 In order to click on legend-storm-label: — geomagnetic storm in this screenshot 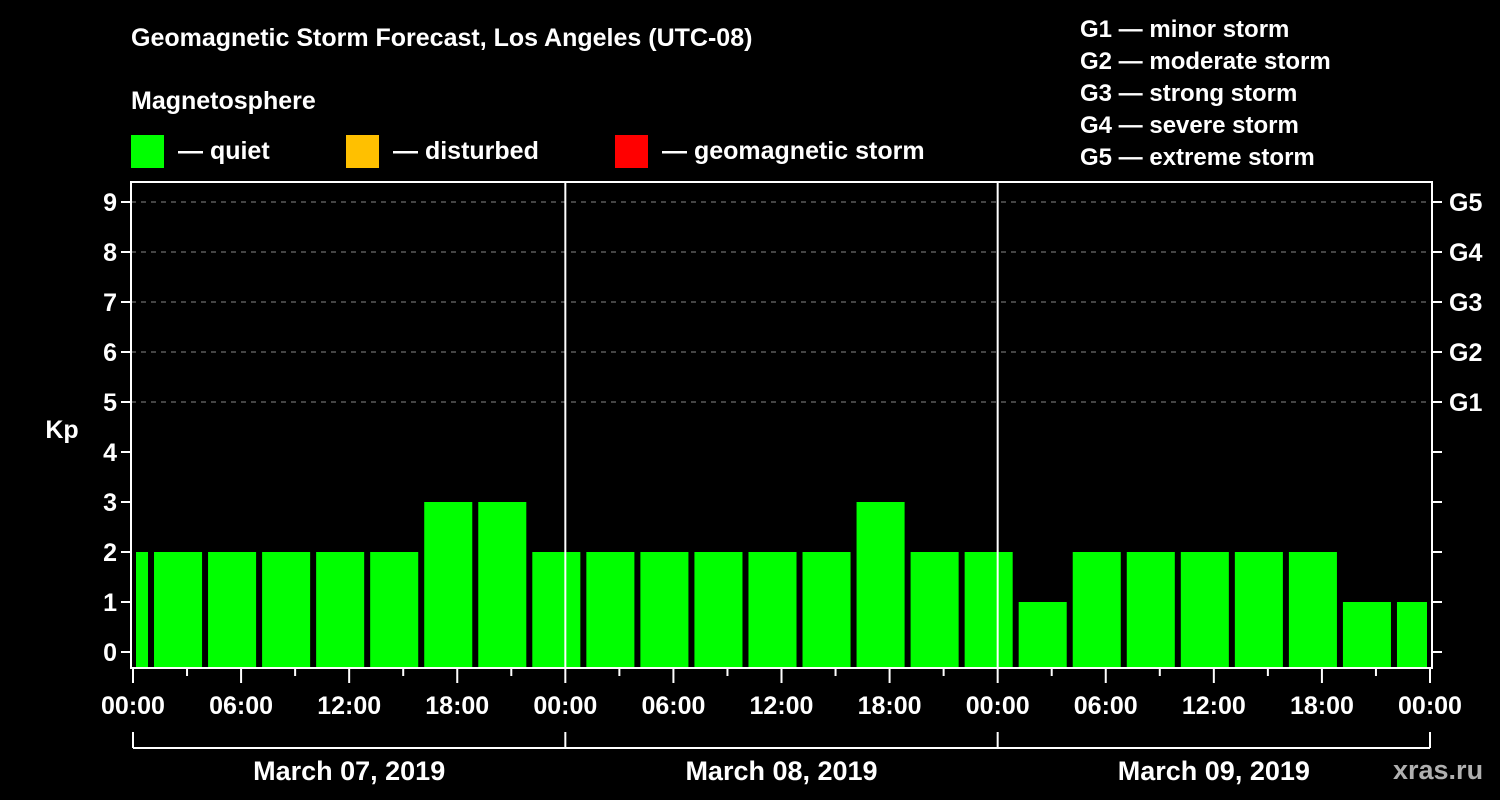, I will do `click(793, 150)`.